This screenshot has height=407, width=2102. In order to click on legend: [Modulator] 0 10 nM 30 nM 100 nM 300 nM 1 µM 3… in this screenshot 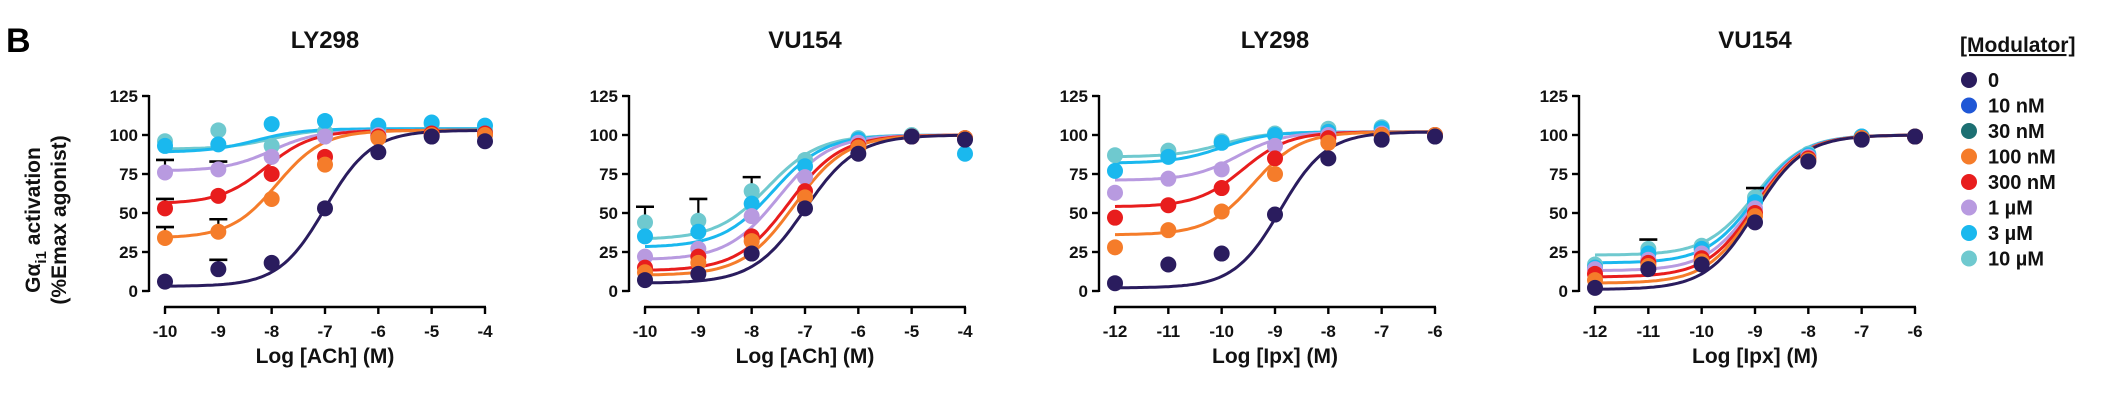, I will do `click(2017, 152)`.